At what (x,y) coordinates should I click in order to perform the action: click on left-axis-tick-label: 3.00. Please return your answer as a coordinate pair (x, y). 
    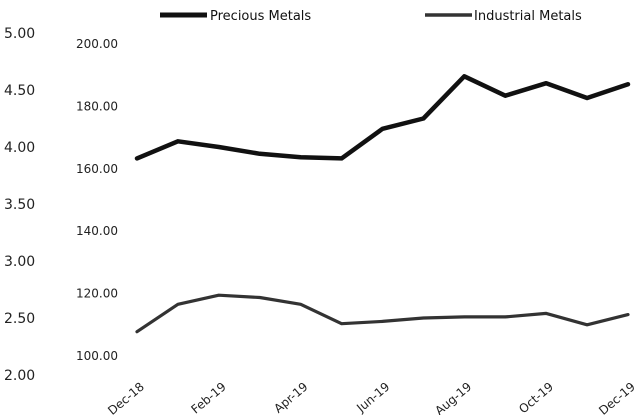
    Looking at the image, I should click on (19, 262).